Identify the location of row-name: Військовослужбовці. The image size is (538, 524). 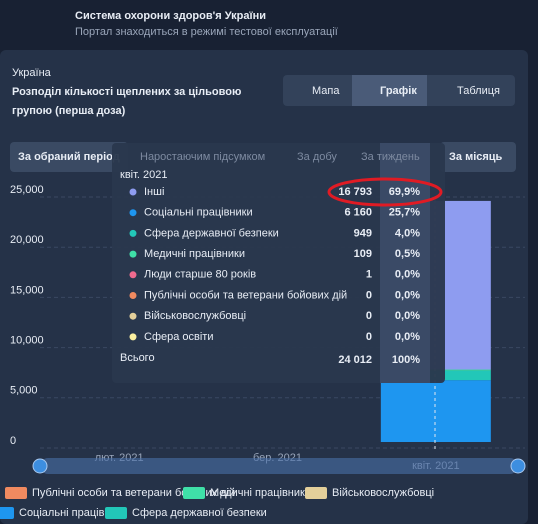
(195, 316).